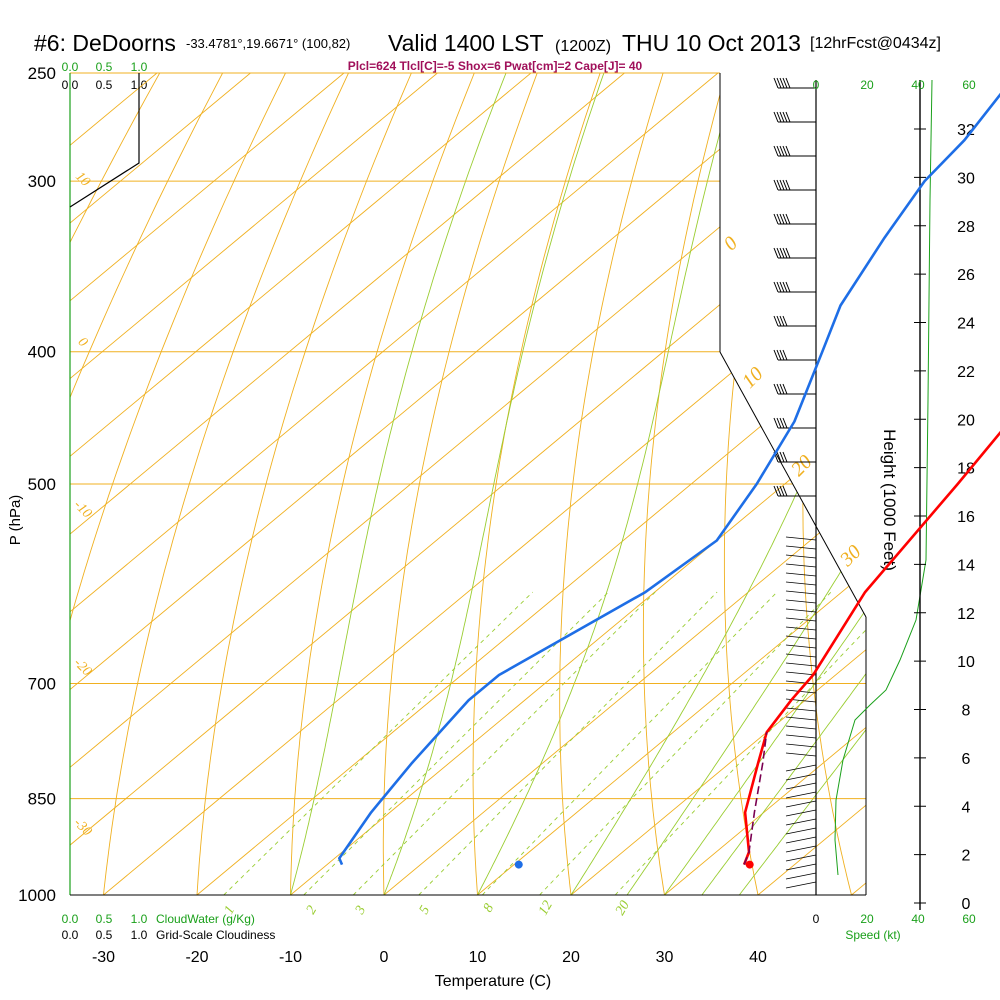 This screenshot has width=1000, height=1000. What do you see at coordinates (867, 85) in the screenshot?
I see `speed-tick-top: 20` at bounding box center [867, 85].